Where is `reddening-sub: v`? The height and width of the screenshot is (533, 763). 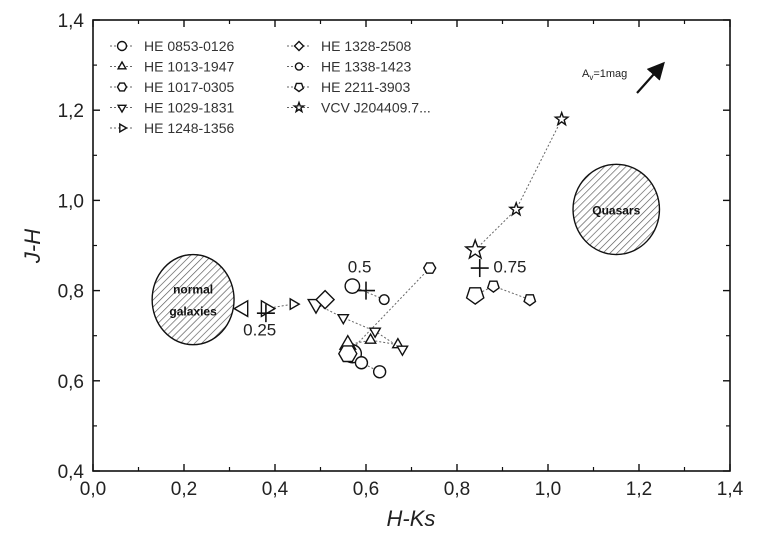 reddening-sub: v is located at coordinates (591, 77).